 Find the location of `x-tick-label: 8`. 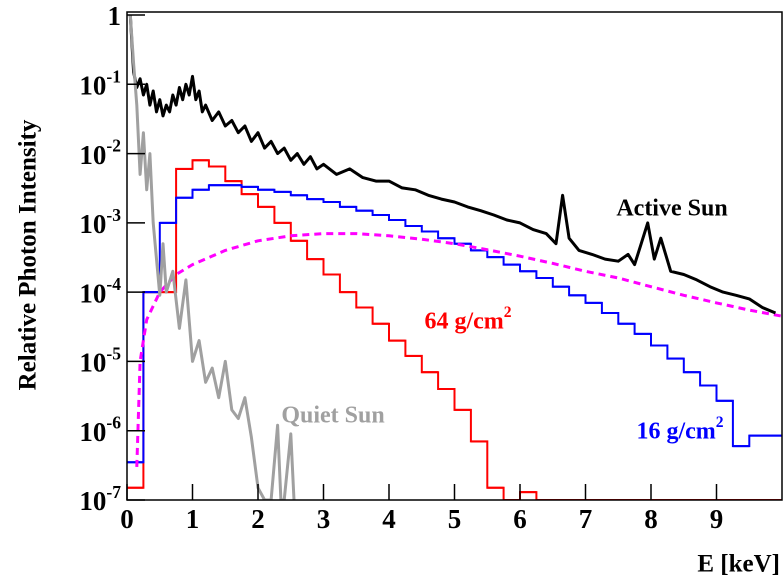

x-tick-label: 8 is located at coordinates (651, 519).